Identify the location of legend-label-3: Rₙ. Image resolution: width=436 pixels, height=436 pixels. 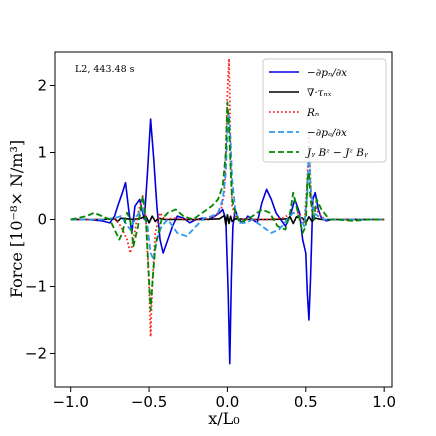
(312, 113).